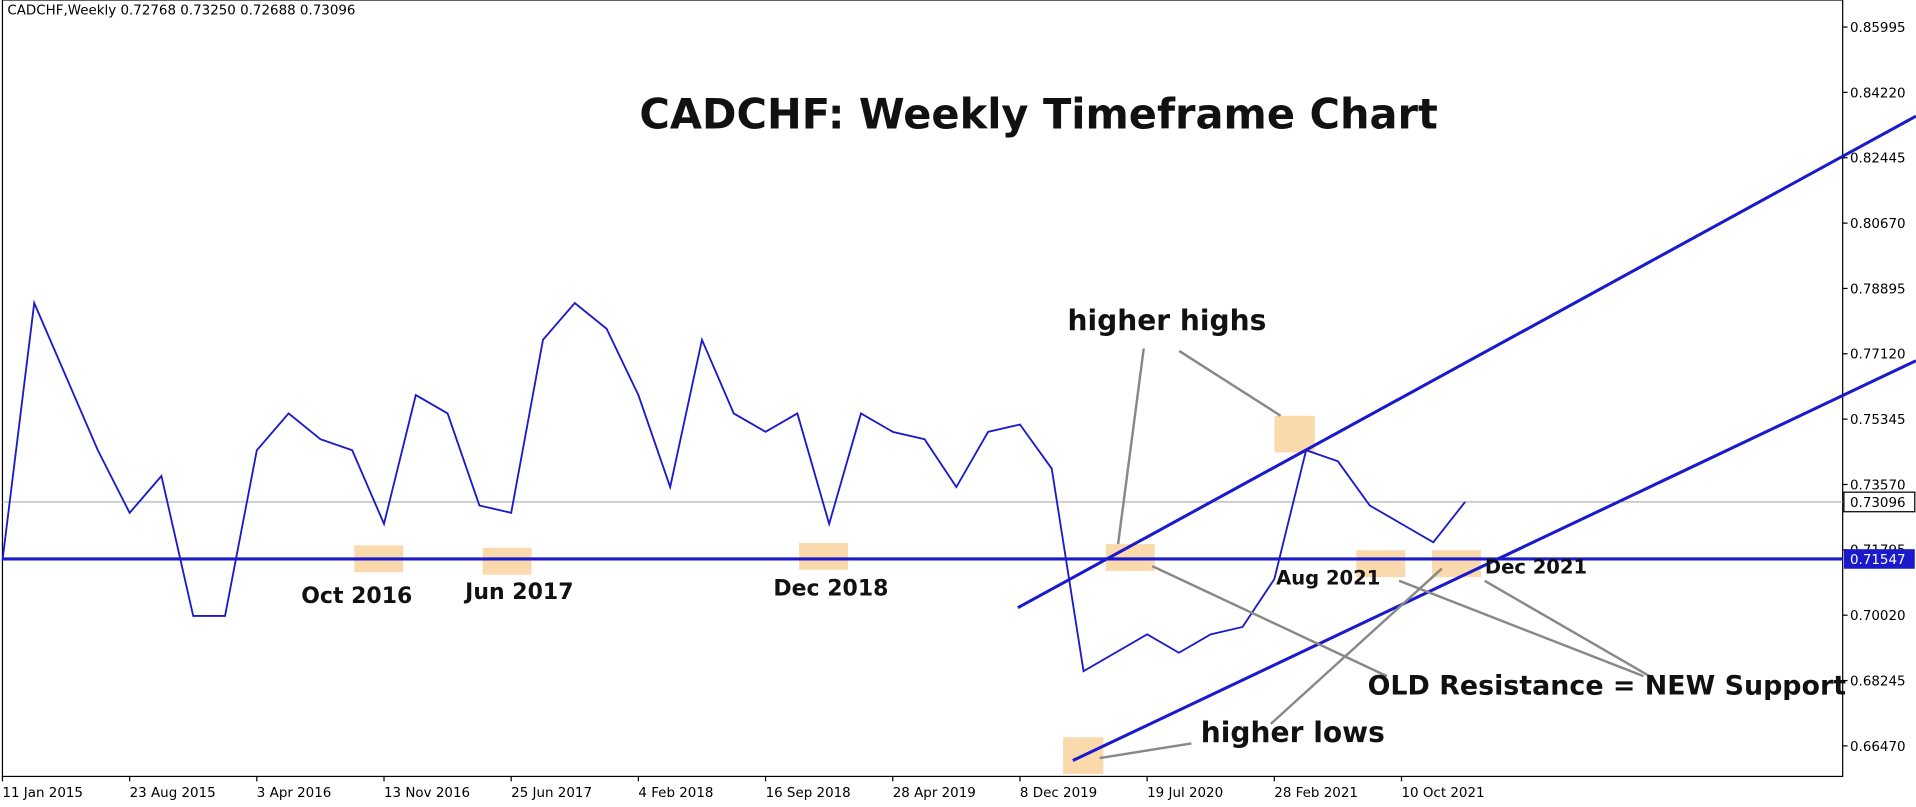 The width and height of the screenshot is (1916, 807). What do you see at coordinates (551, 793) in the screenshot?
I see `x-tick-label: 25 Jun 2017` at bounding box center [551, 793].